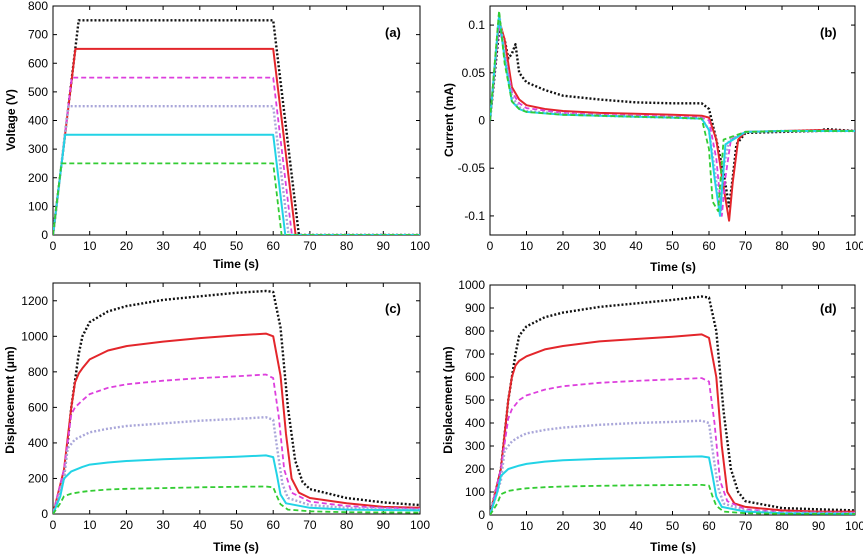 This screenshot has width=863, height=559. What do you see at coordinates (673, 267) in the screenshot?
I see `x-axis-label-b: Time (s)` at bounding box center [673, 267].